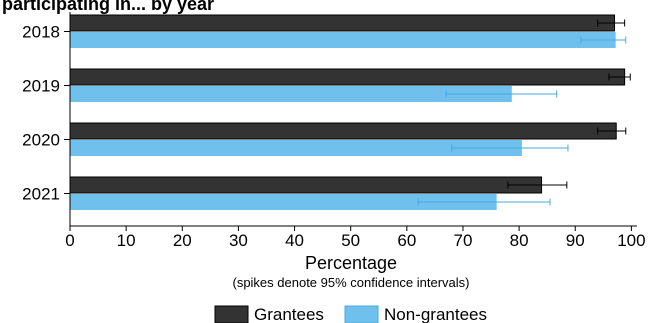 This screenshot has height=323, width=668. Describe the element at coordinates (619, 77) in the screenshot. I see `error-bar-grantees-2019` at that location.